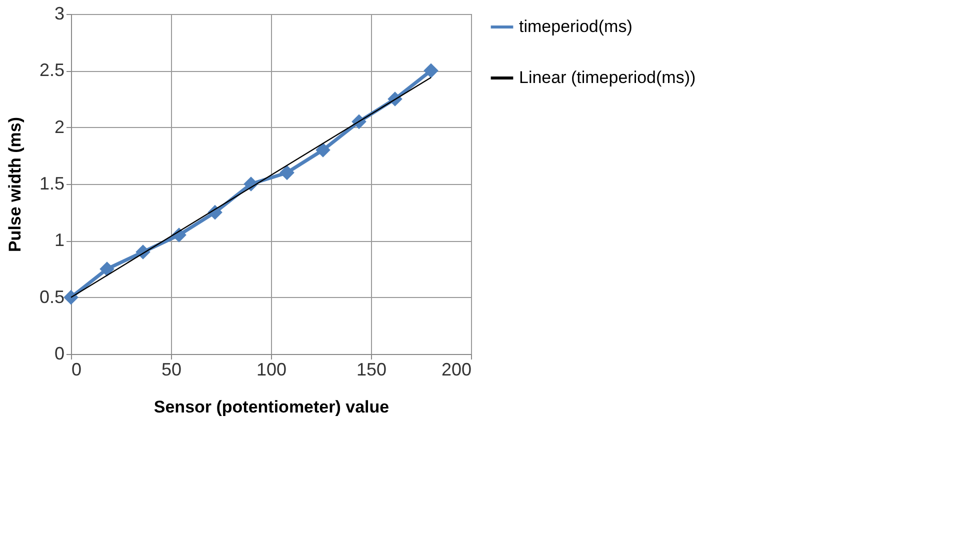  Describe the element at coordinates (171, 370) in the screenshot. I see `x-tick-label: 50` at that location.